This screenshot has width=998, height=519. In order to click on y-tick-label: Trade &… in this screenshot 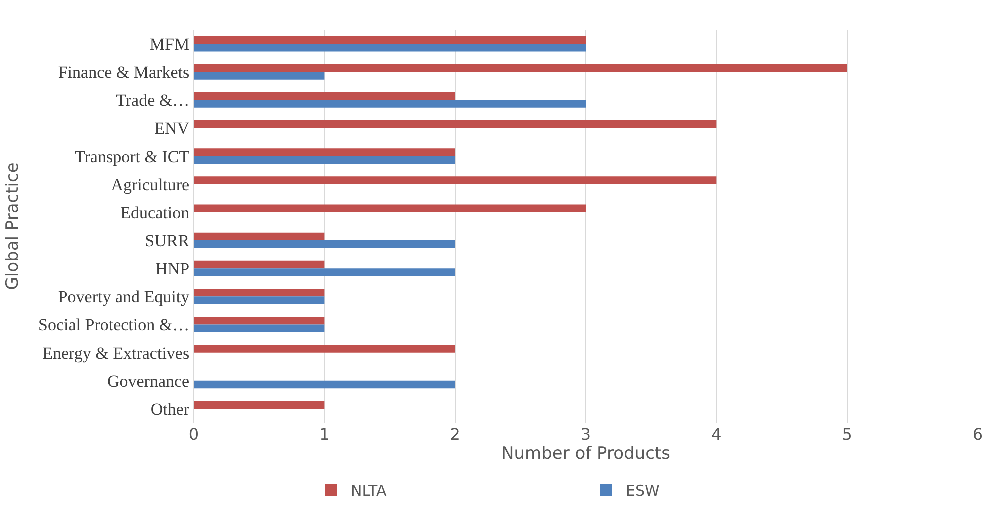, I will do `click(153, 100)`.